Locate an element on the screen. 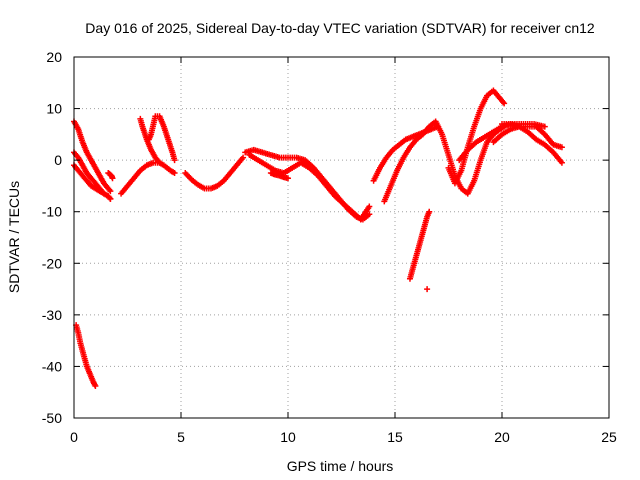 This screenshot has height=480, width=640. y-axis-label: SDTVAR / TECUs is located at coordinates (14, 237).